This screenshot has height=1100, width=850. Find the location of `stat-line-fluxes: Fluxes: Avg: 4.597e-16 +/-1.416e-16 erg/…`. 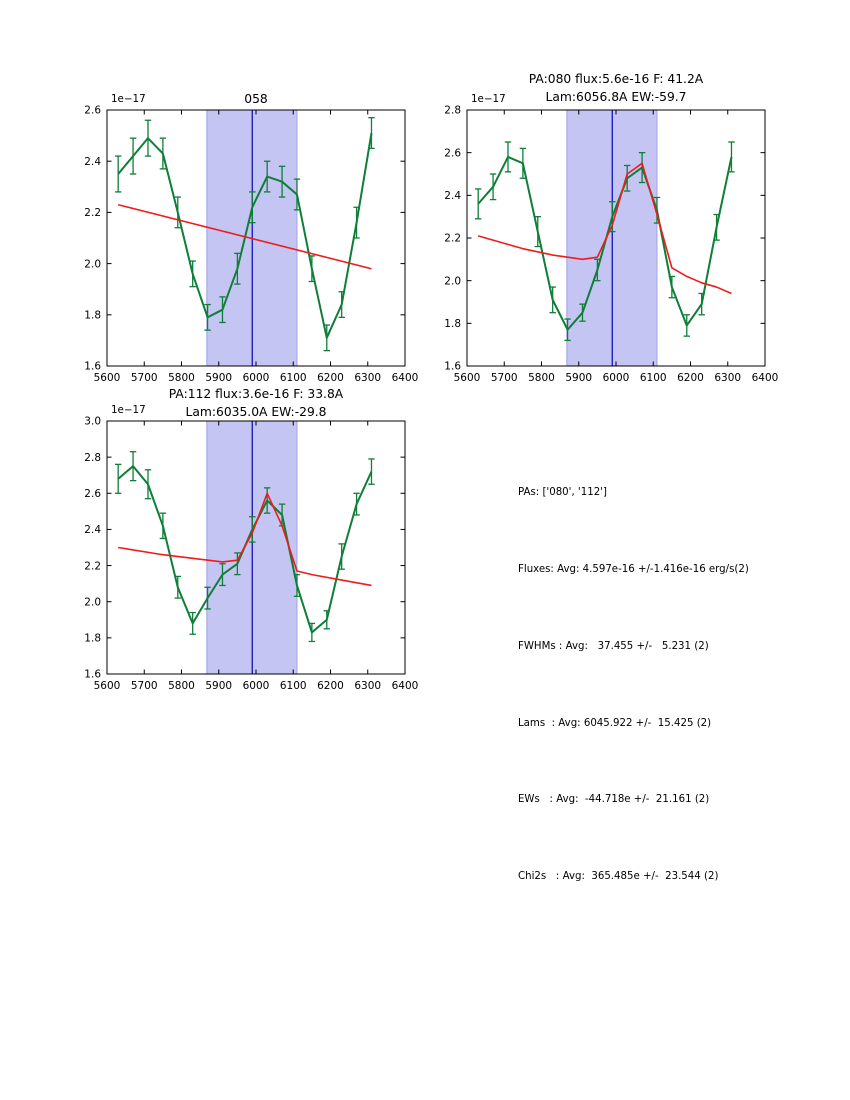

stat-line-fluxes: Fluxes: Avg: 4.597e-16 +/-1.416e-16 erg/… is located at coordinates (633, 569).